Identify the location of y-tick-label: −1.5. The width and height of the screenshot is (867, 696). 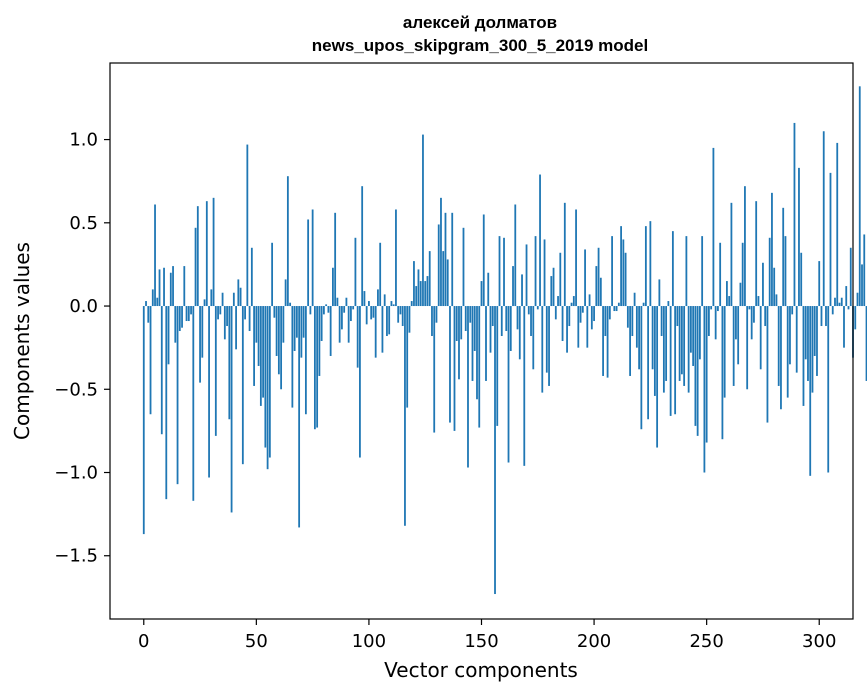
(76, 556).